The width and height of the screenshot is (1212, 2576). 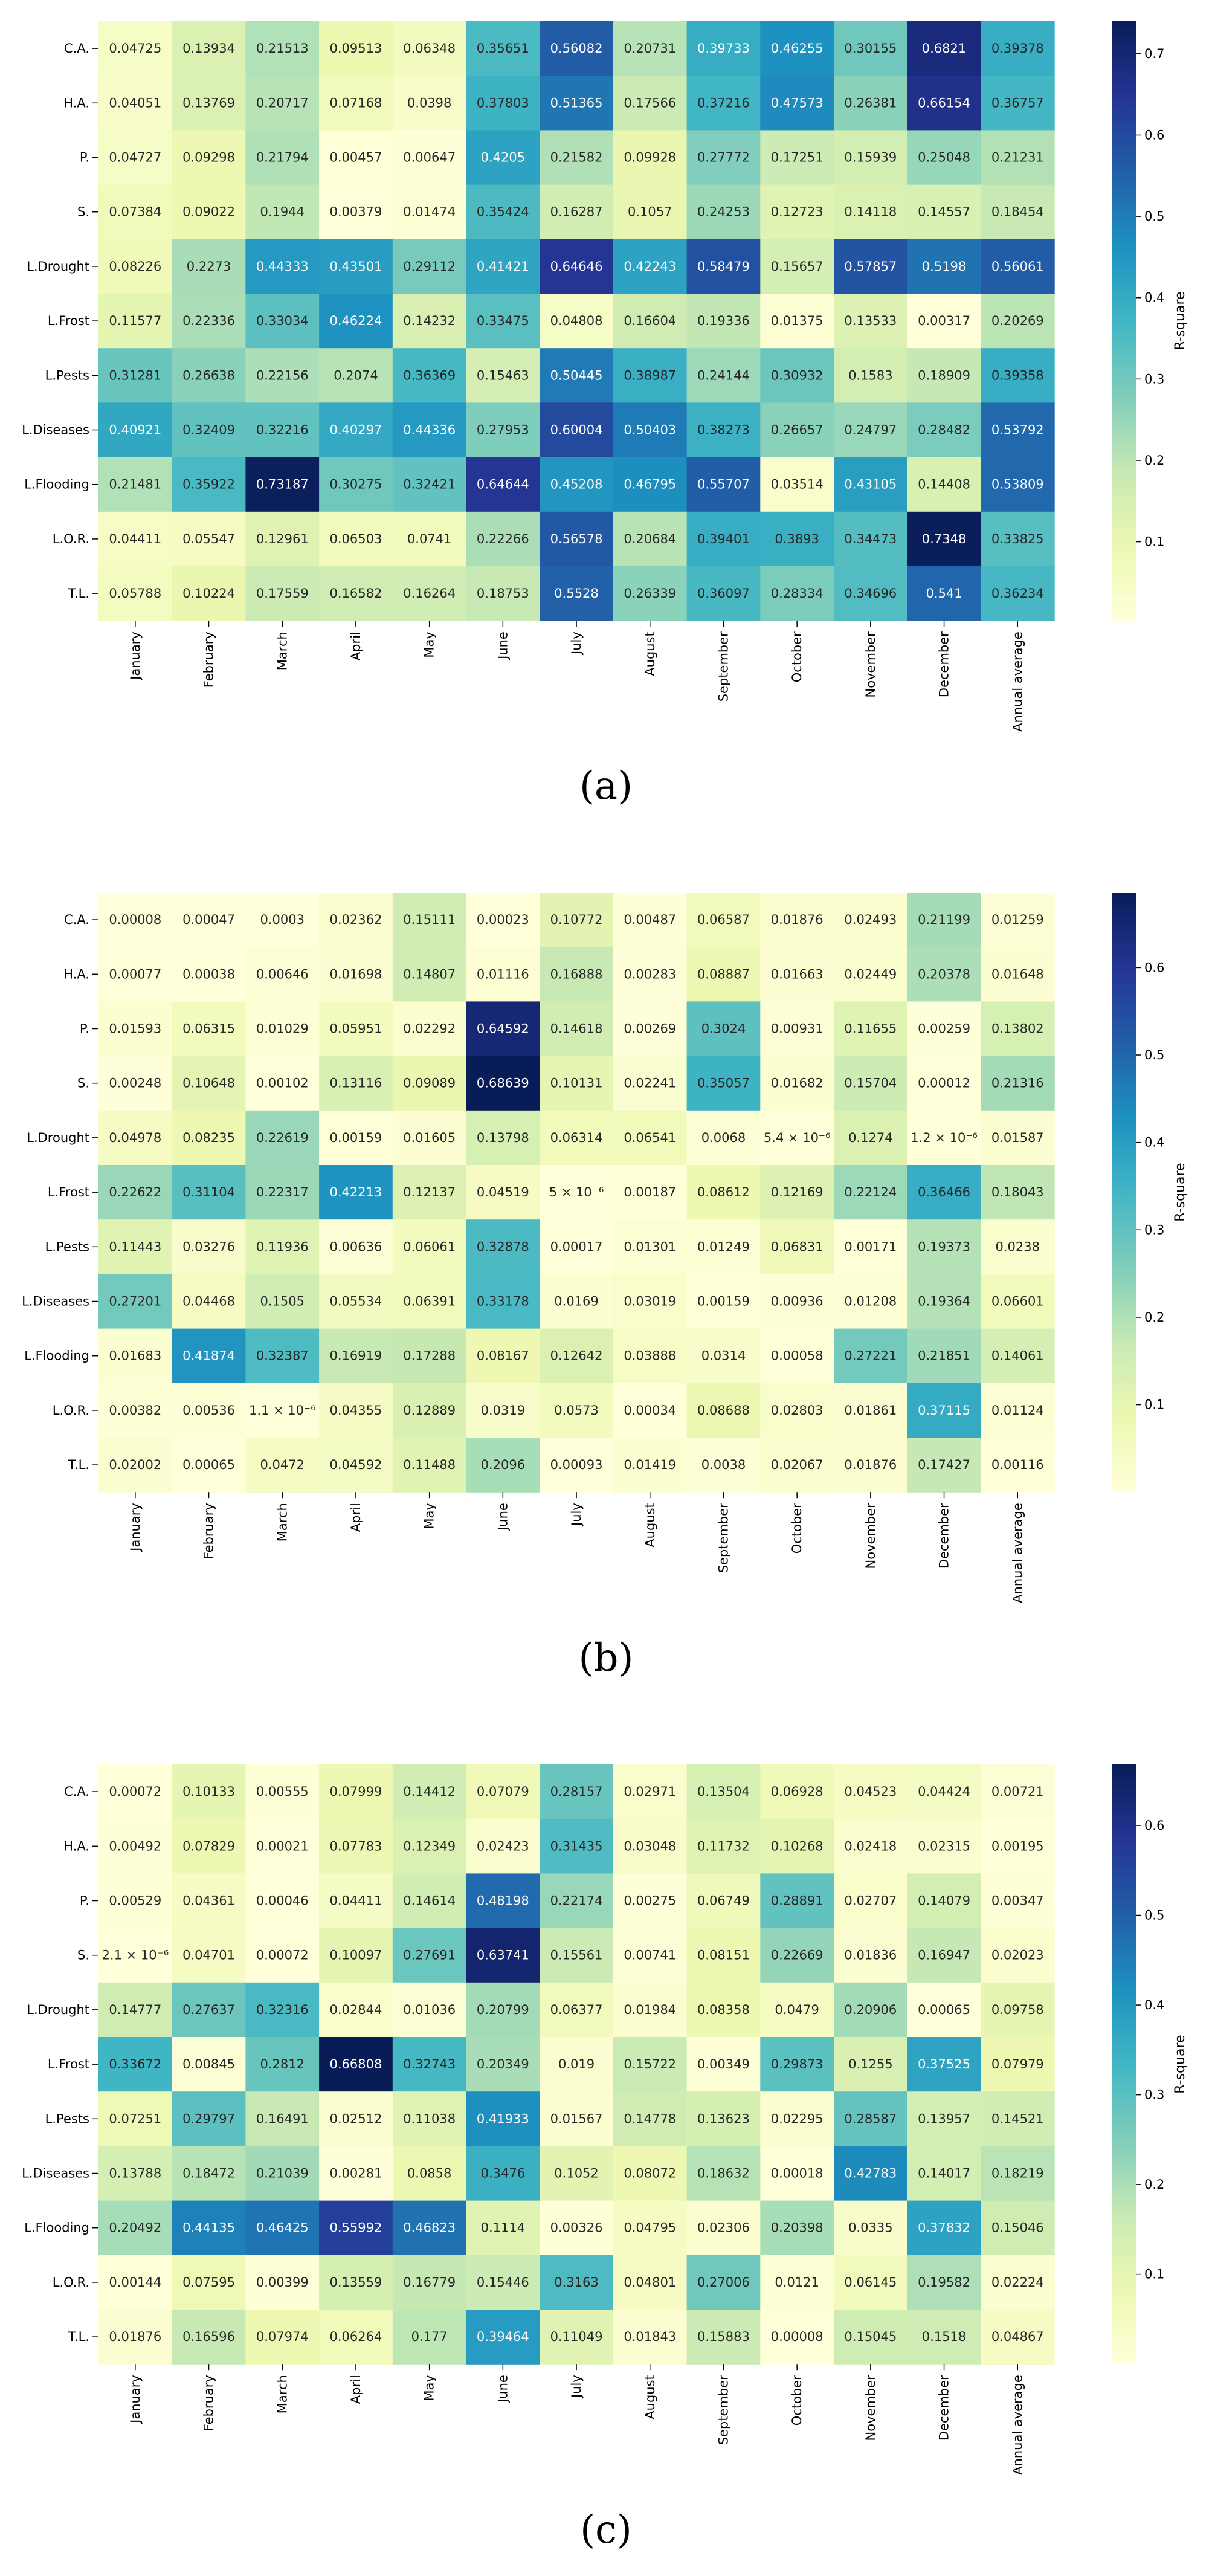 What do you see at coordinates (429, 485) in the screenshot?
I see `cell-value-label: 0.32421` at bounding box center [429, 485].